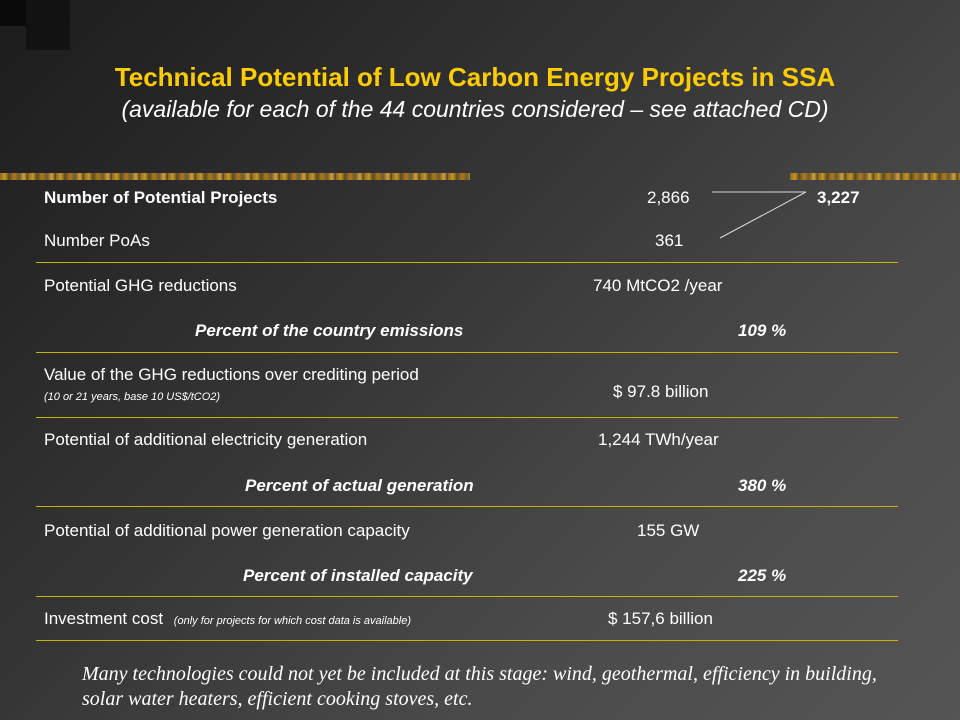  Describe the element at coordinates (359, 485) in the screenshot. I see `electricity-percent-label: Percent of actual generation` at that location.